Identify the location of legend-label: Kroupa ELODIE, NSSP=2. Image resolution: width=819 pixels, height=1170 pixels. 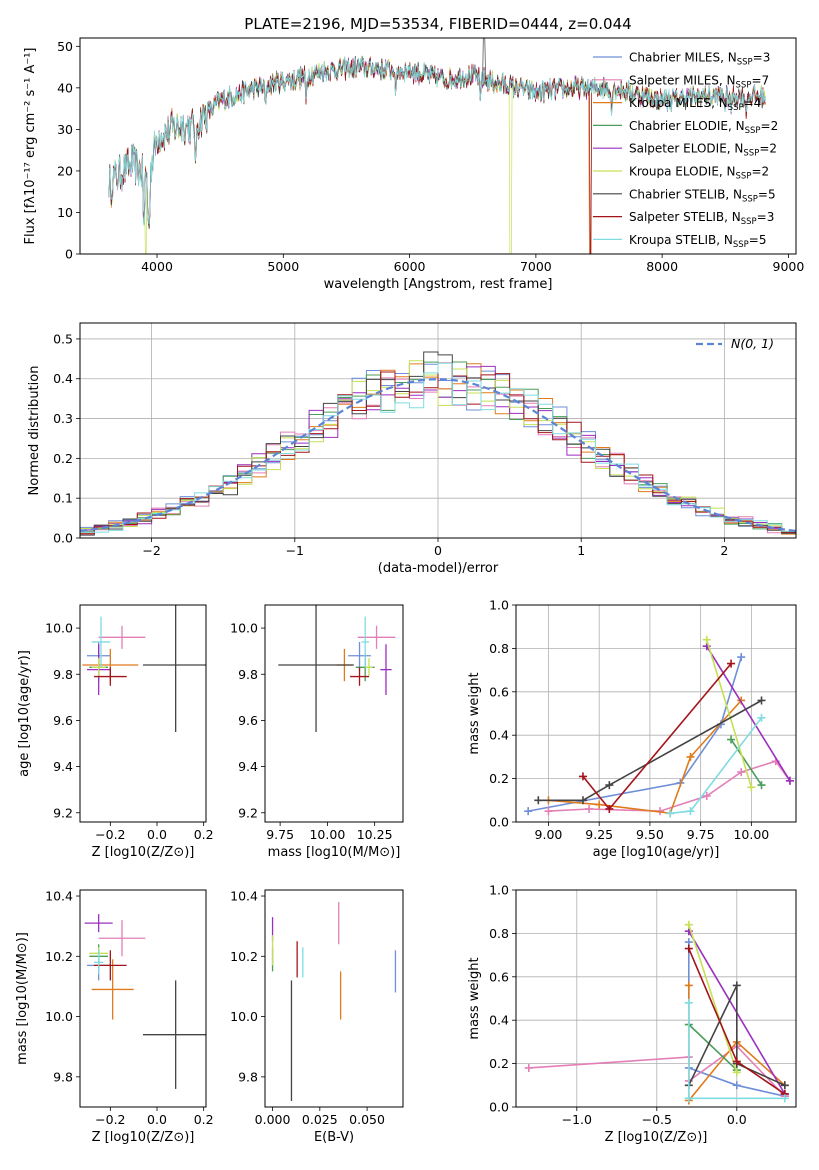
(699, 173).